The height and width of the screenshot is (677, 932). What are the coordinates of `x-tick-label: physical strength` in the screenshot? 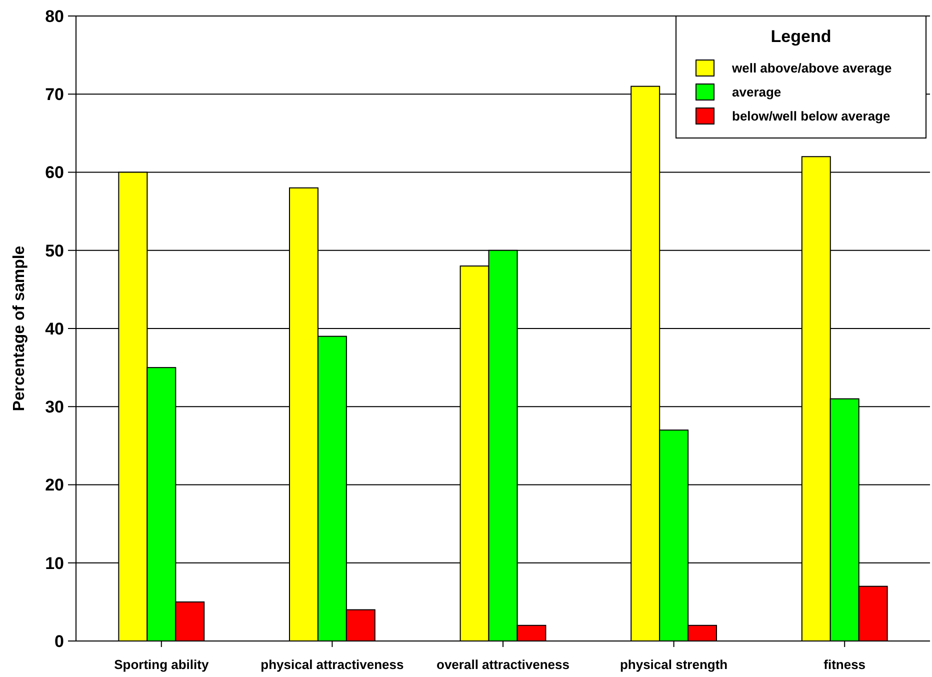 It's located at (674, 664).